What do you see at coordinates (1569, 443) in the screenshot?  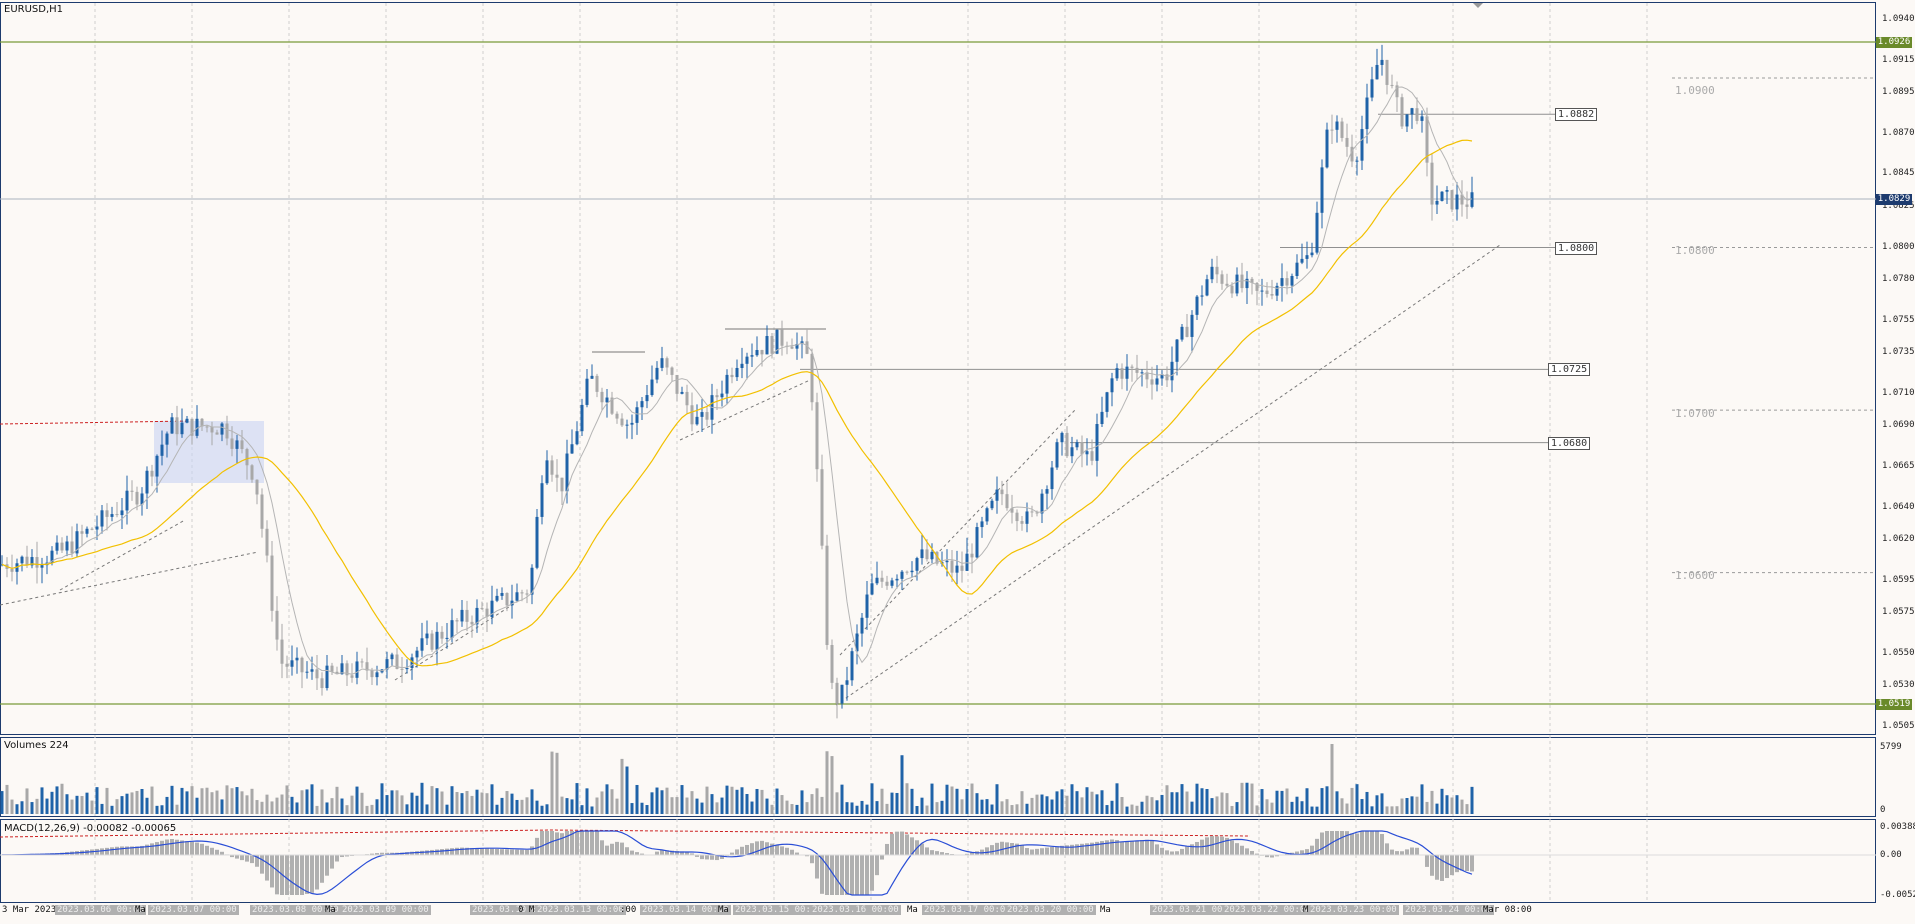 I see `level-price-box: 1.0680` at bounding box center [1569, 443].